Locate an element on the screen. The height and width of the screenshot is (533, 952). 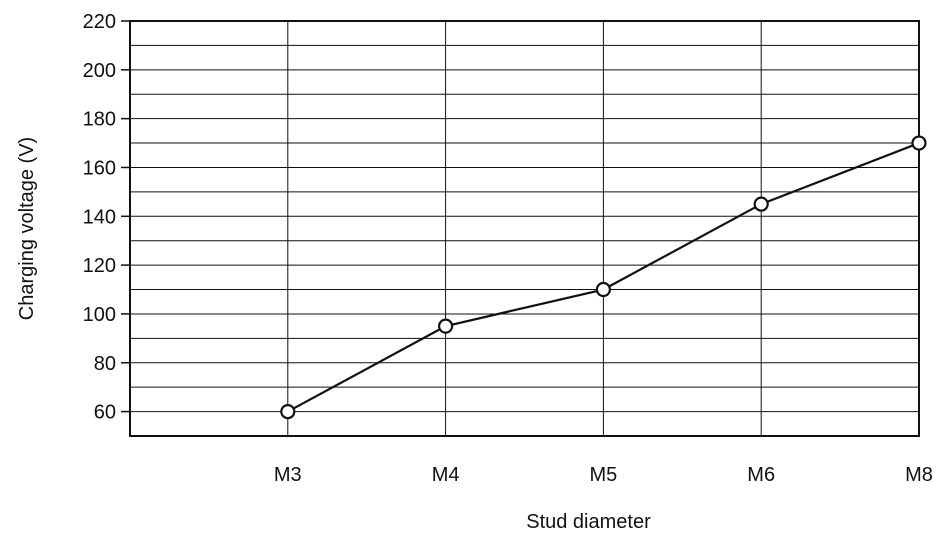
y-tick-label: 180 is located at coordinates (99, 120).